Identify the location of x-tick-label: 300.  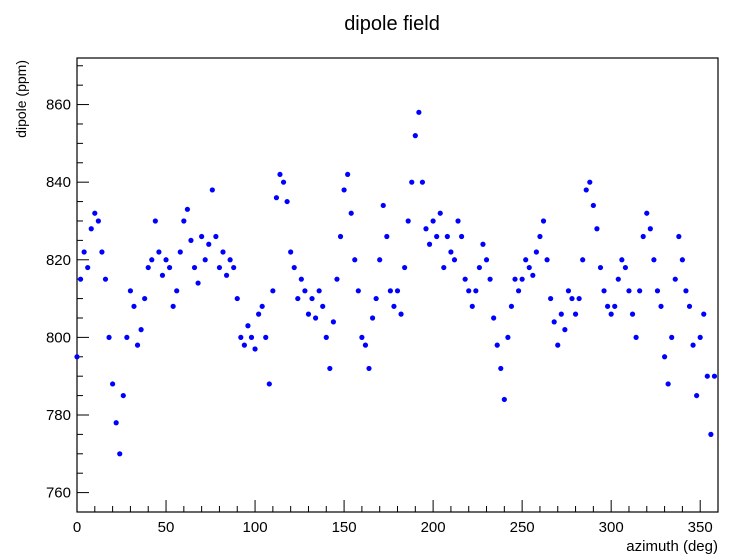
(611, 527).